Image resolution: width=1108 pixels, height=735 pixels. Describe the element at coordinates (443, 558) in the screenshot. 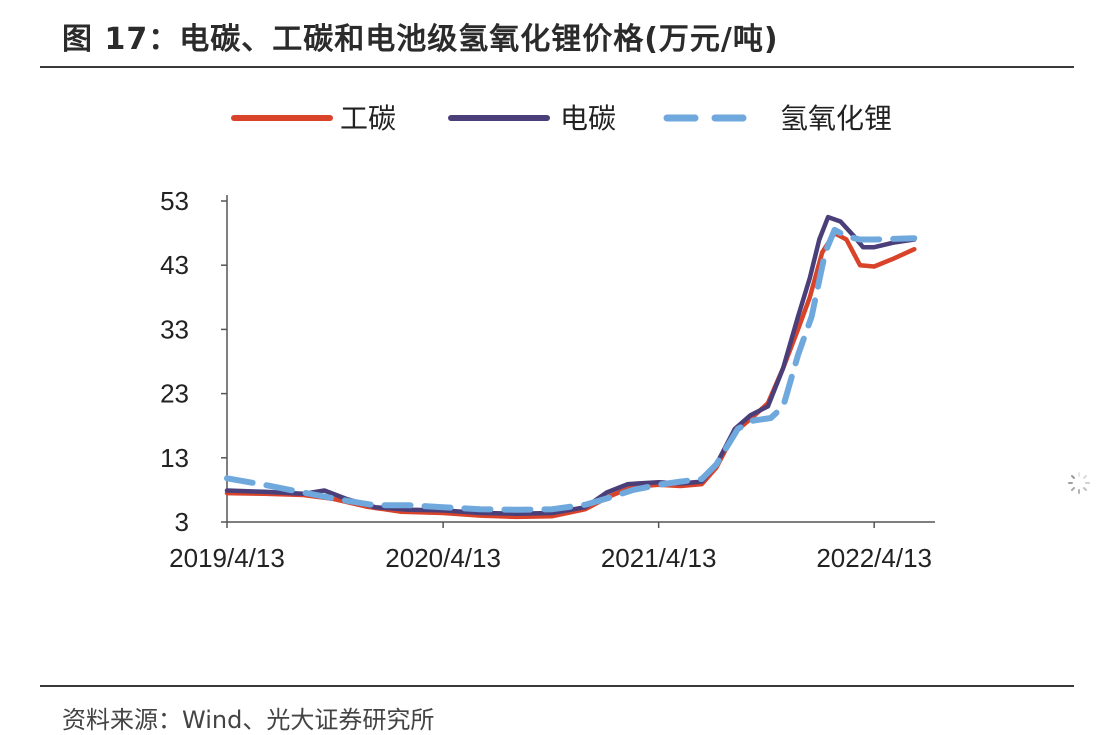

I see `x-tick-label: 2020/4/13` at that location.